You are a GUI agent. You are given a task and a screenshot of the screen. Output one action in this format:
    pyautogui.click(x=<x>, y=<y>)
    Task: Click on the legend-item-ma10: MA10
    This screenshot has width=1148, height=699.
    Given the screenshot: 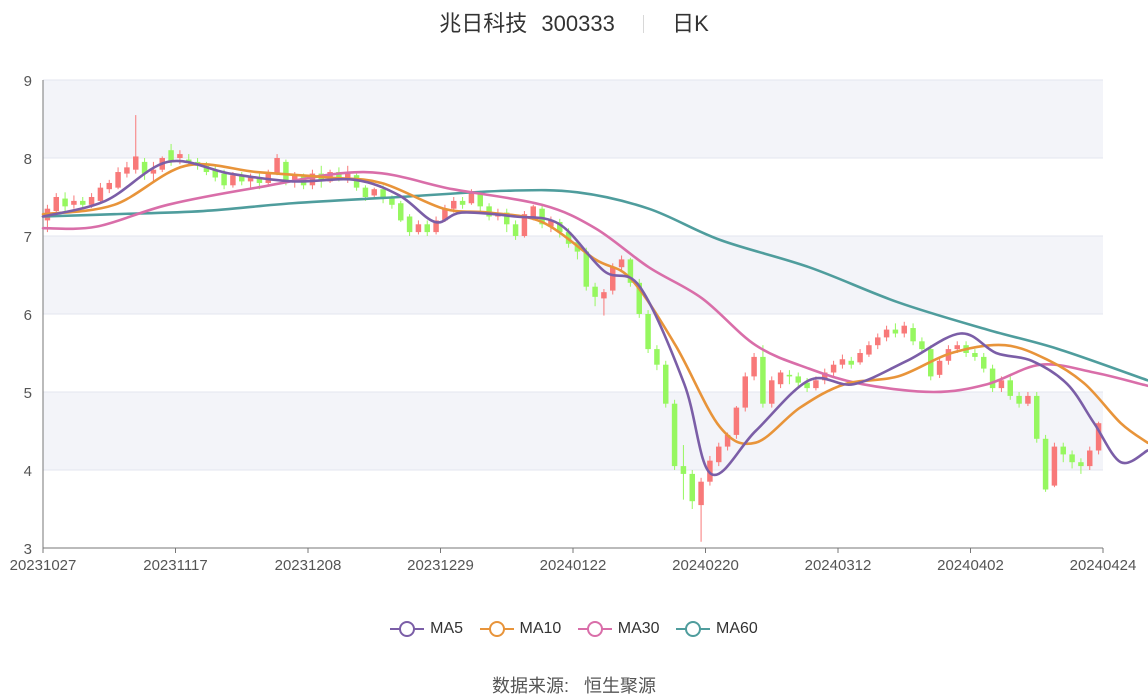 What is the action you would take?
    pyautogui.click(x=520, y=629)
    